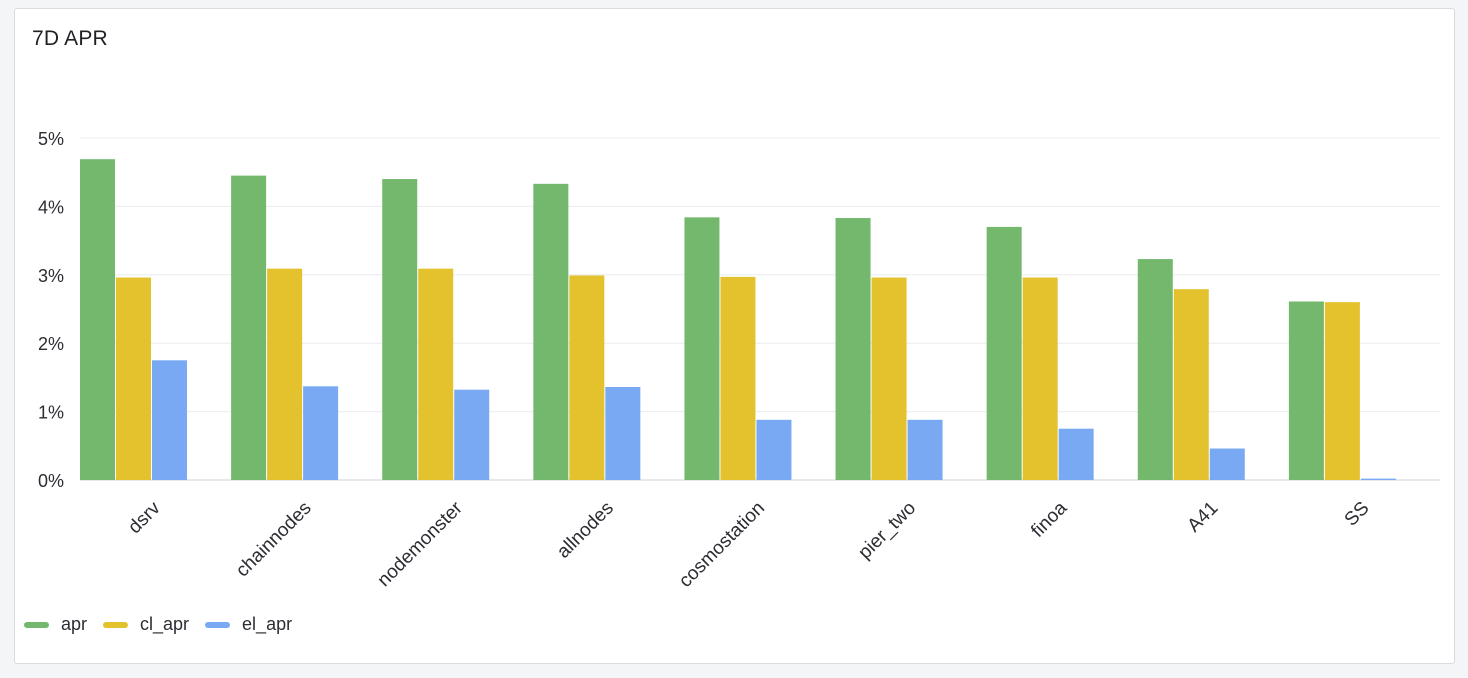 This screenshot has width=1468, height=678. Describe the element at coordinates (55, 624) in the screenshot. I see `legend-item-apr: apr` at that location.